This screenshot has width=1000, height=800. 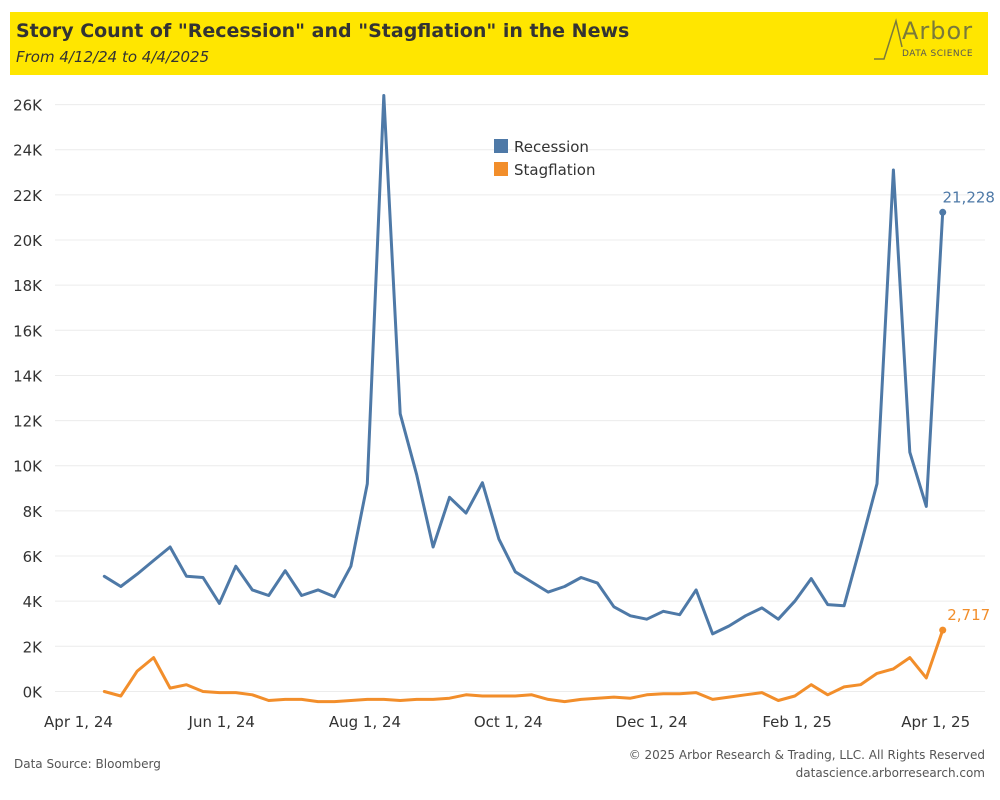 What do you see at coordinates (523, 666) in the screenshot?
I see `series-line-stagflation` at bounding box center [523, 666].